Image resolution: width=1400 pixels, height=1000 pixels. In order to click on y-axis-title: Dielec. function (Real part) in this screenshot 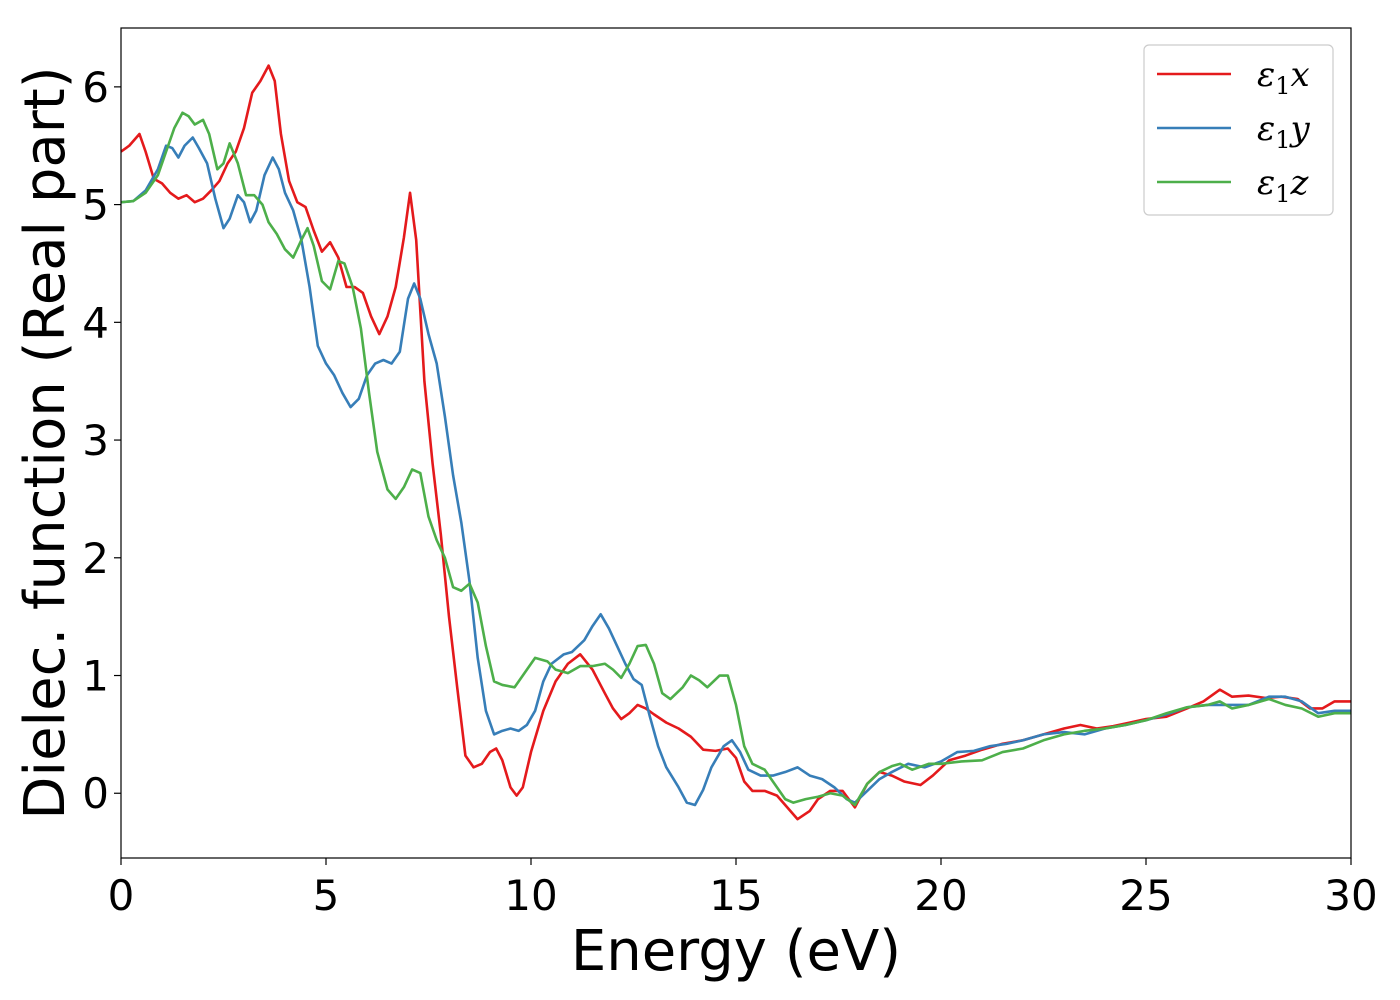, I will do `click(45, 442)`.